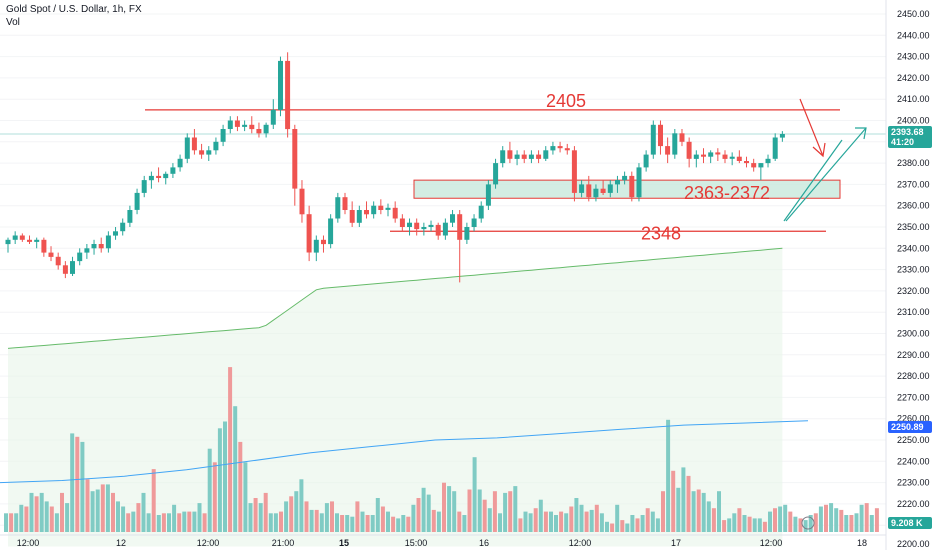  Describe the element at coordinates (861, 133) in the screenshot. I see `up-arrow-head` at that location.